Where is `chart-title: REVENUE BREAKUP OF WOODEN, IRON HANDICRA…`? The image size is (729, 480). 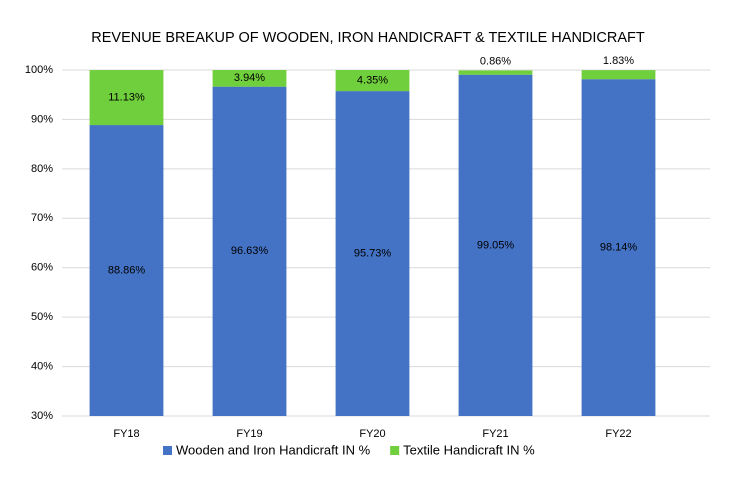
chart-title: REVENUE BREAKUP OF WOODEN, IRON HANDICRA… is located at coordinates (368, 38).